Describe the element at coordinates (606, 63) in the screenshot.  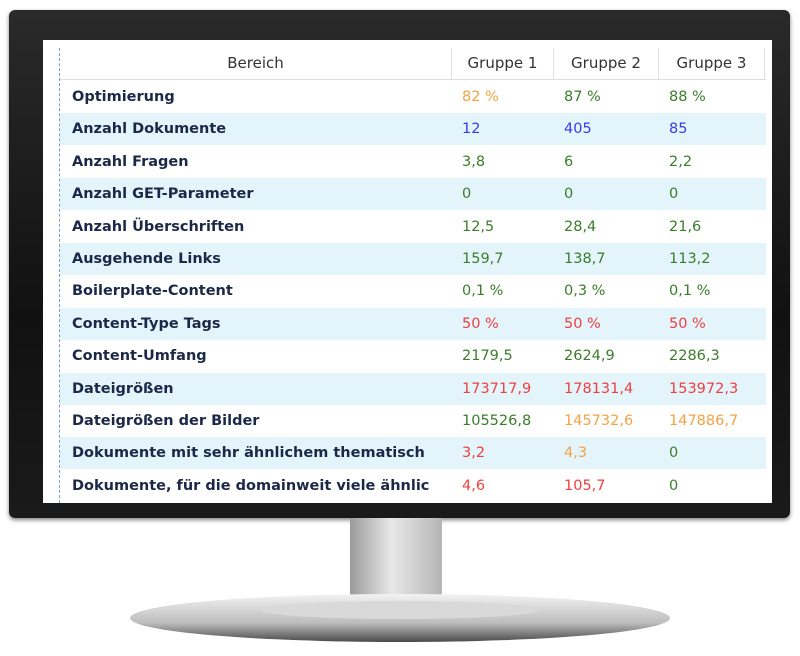
I see `column-header: Gruppe 2` at that location.